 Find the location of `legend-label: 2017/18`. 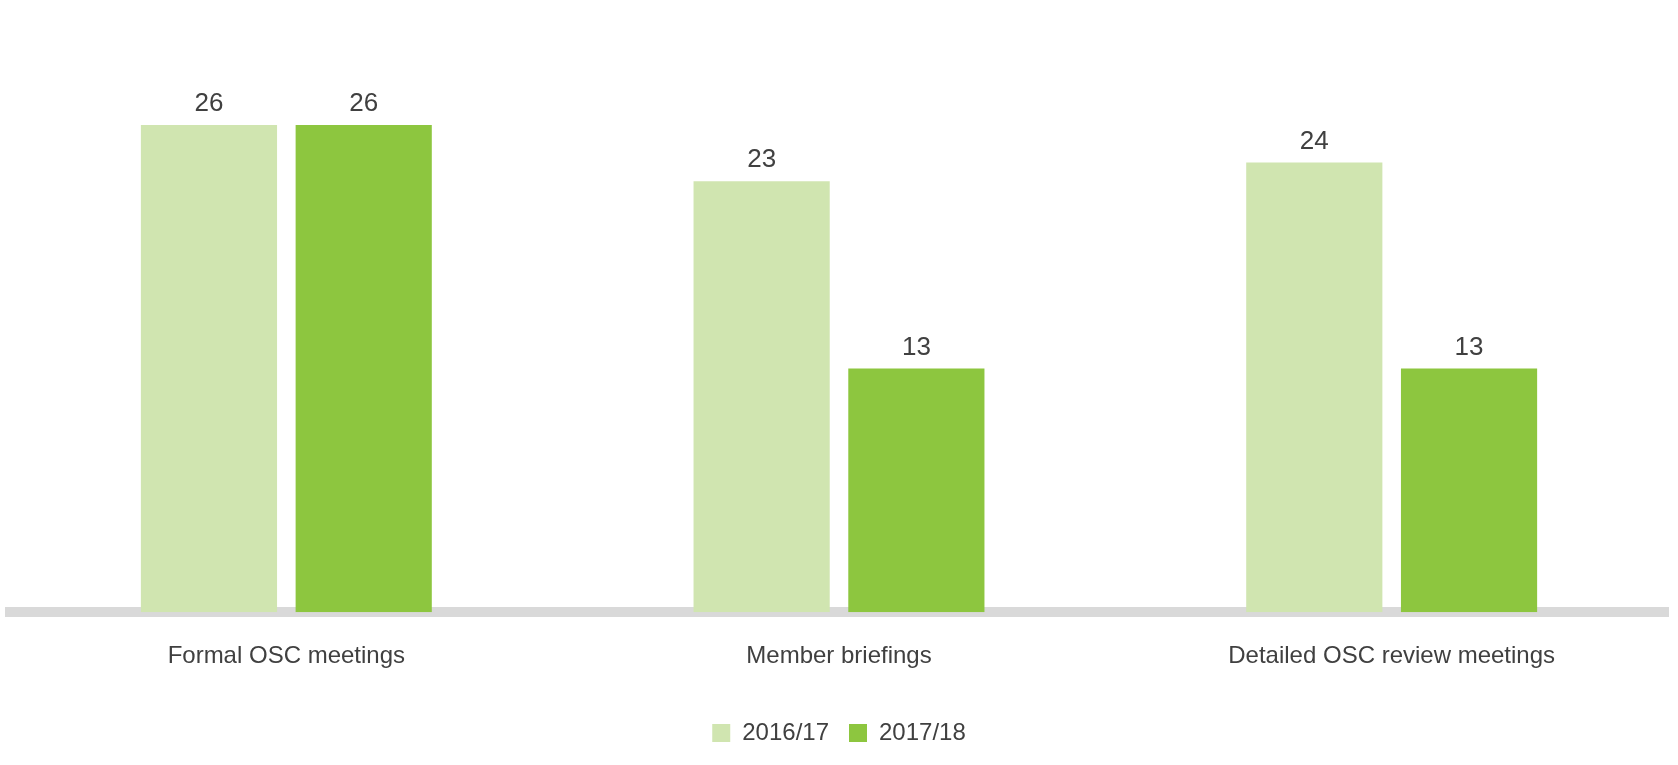

legend-label: 2017/18 is located at coordinates (922, 731).